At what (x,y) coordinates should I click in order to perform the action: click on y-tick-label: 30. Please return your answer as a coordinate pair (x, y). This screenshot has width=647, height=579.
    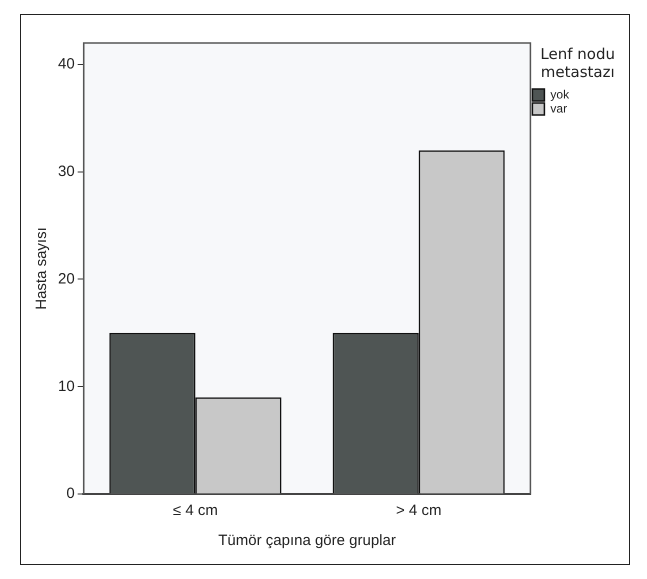
    Looking at the image, I should click on (66, 171).